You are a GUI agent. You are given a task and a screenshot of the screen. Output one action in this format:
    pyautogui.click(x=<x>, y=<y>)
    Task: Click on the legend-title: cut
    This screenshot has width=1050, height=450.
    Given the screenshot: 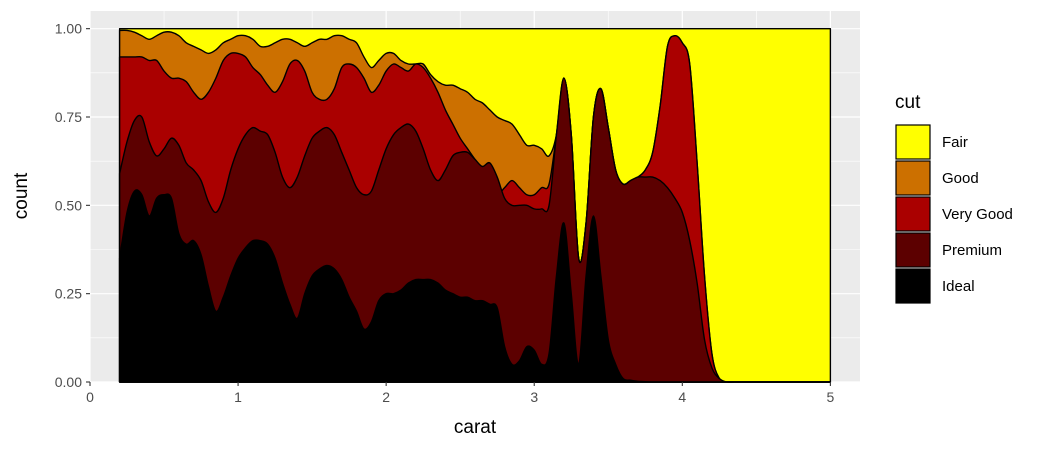 What is the action you would take?
    pyautogui.click(x=908, y=102)
    